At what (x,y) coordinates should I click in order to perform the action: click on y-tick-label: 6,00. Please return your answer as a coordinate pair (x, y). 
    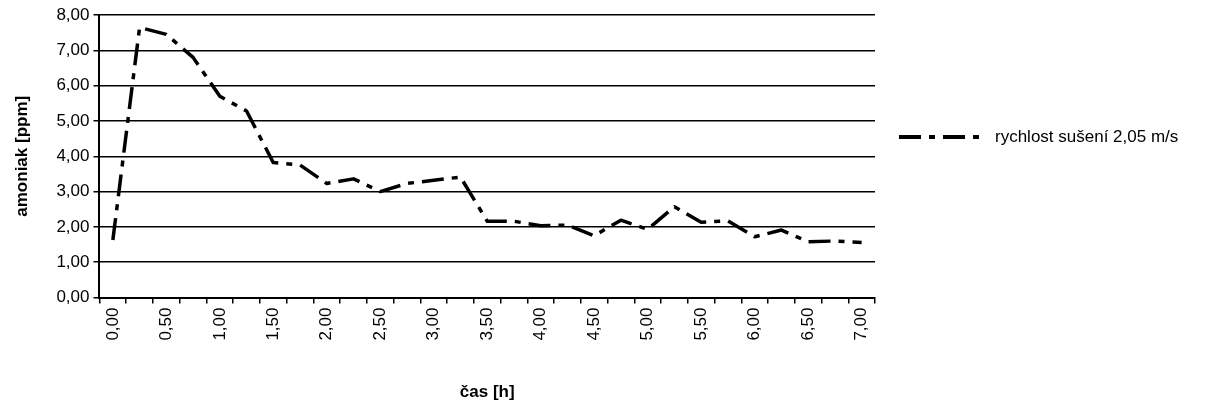
    Looking at the image, I should click on (73, 85).